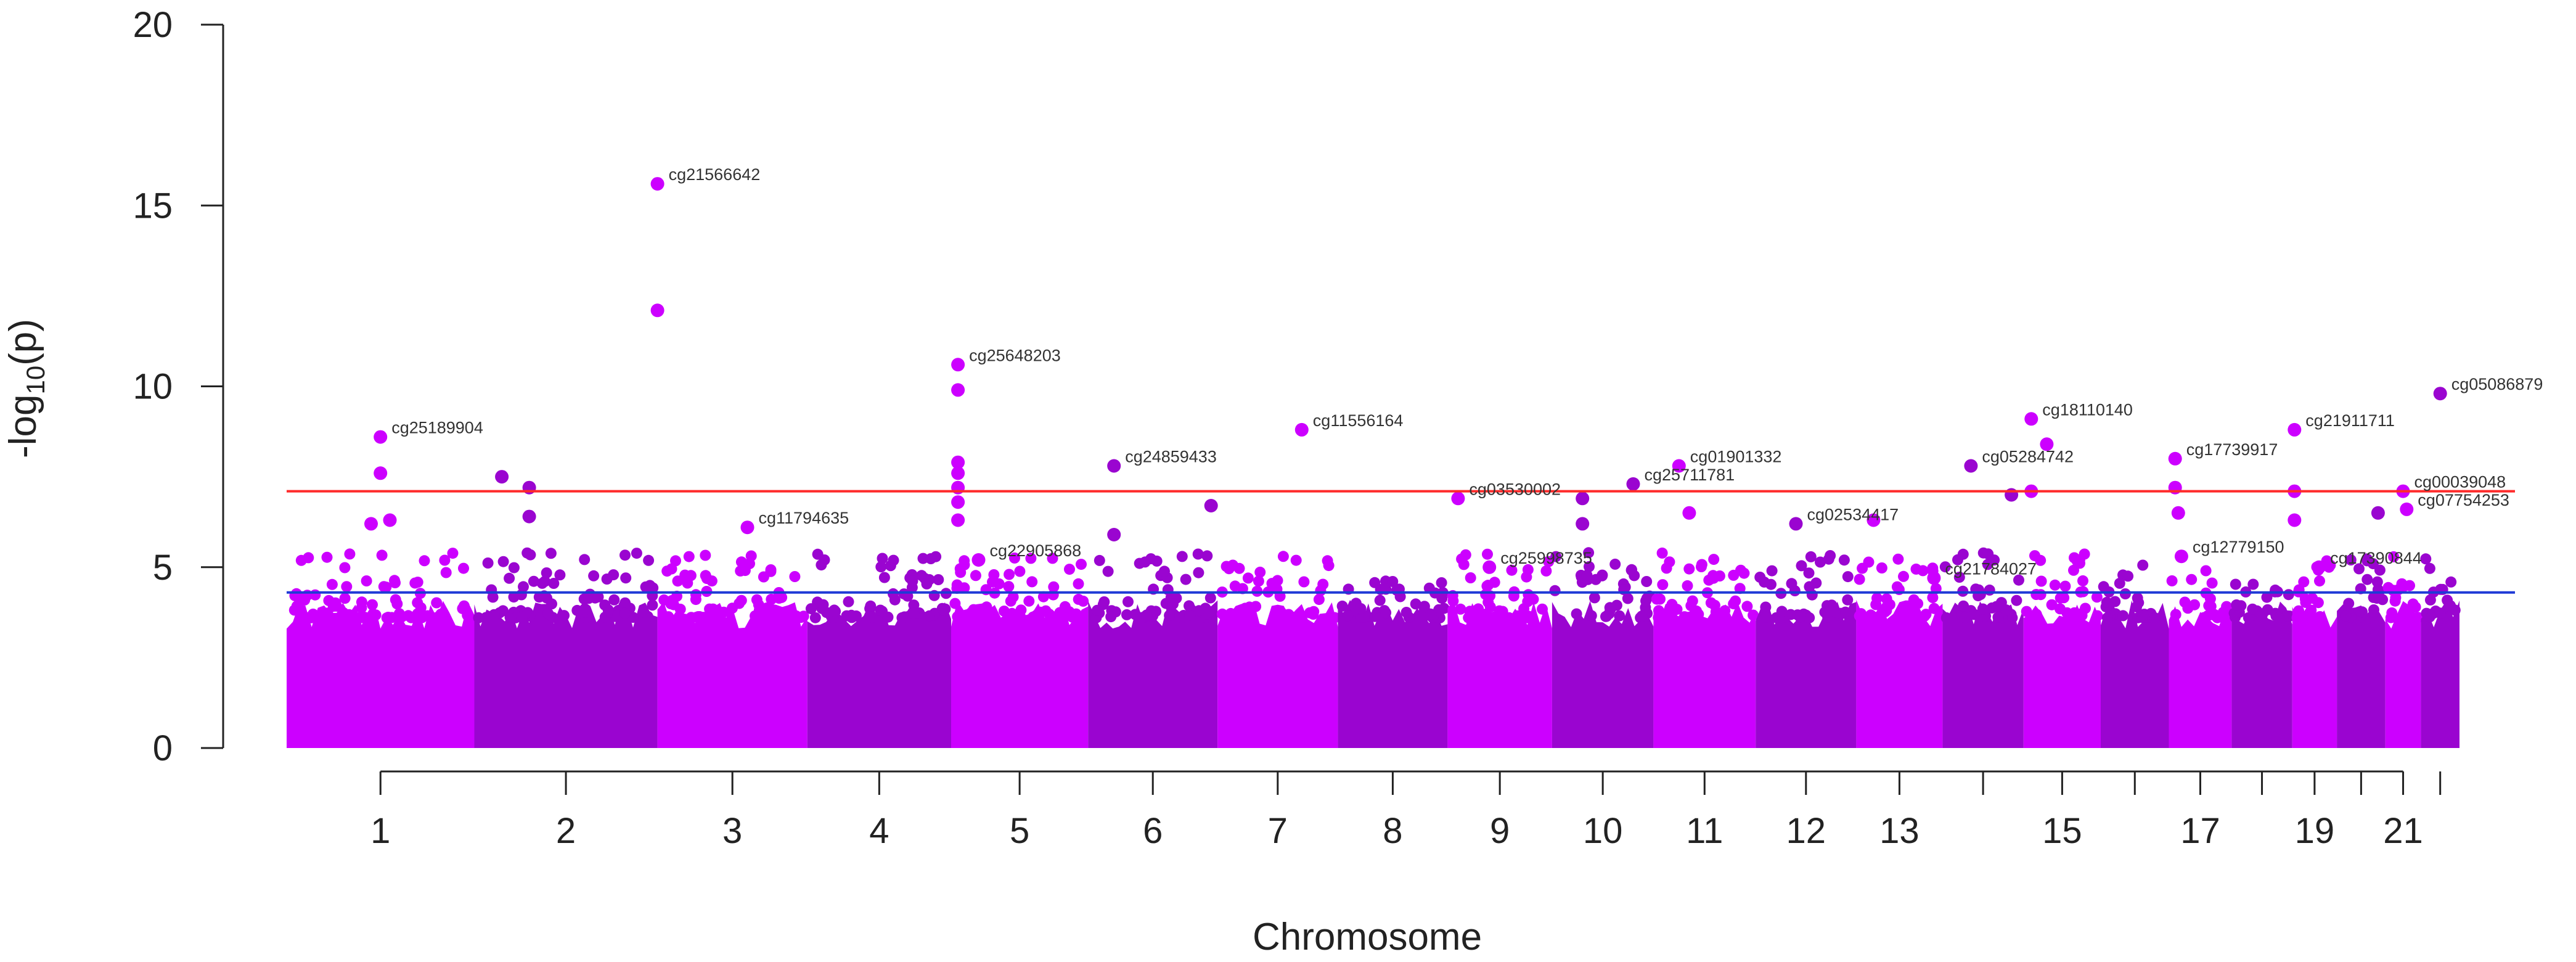 The height and width of the screenshot is (962, 2576). What do you see at coordinates (437, 428) in the screenshot?
I see `cpg-label: cg25189904` at bounding box center [437, 428].